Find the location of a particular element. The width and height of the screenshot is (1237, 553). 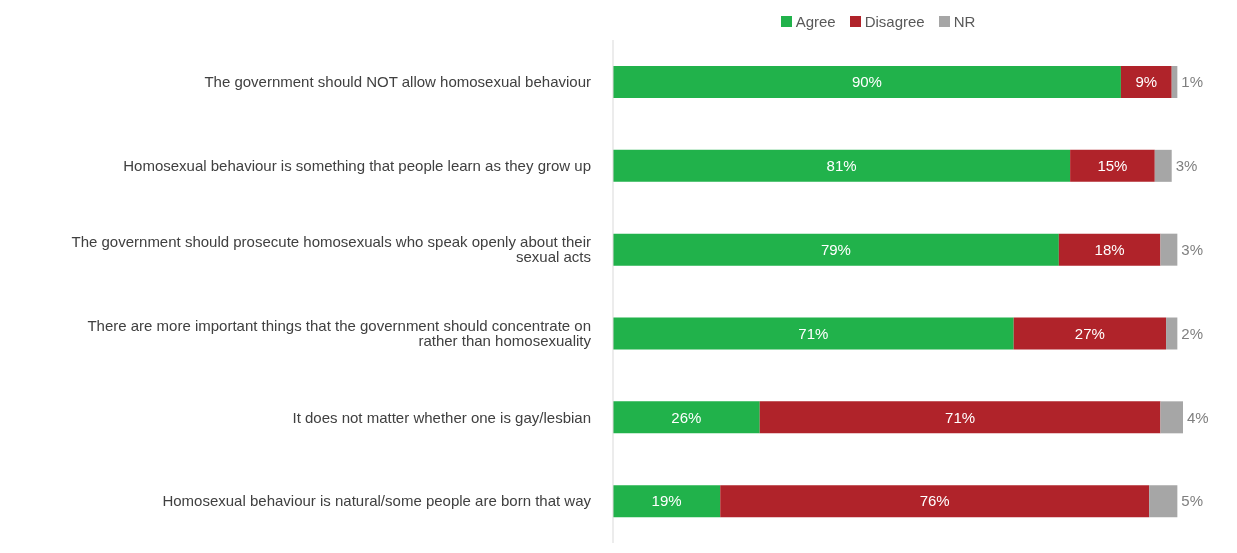

data-label: 79% is located at coordinates (835, 249).